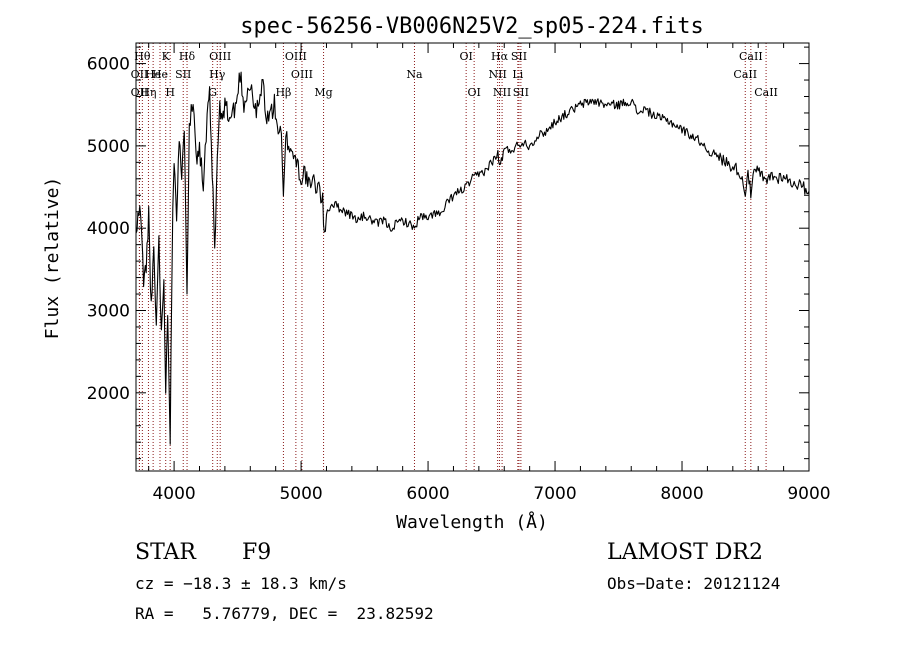 This screenshot has height=654, width=900. Describe the element at coordinates (108, 229) in the screenshot. I see `y-tick-label: 4000` at that location.